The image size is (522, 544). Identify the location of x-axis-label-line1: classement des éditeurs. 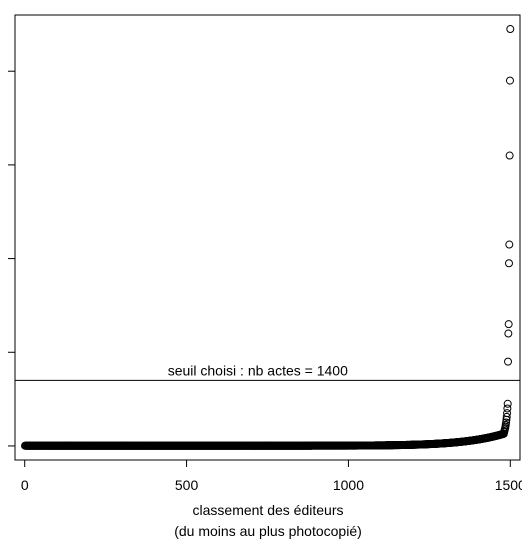
(268, 510).